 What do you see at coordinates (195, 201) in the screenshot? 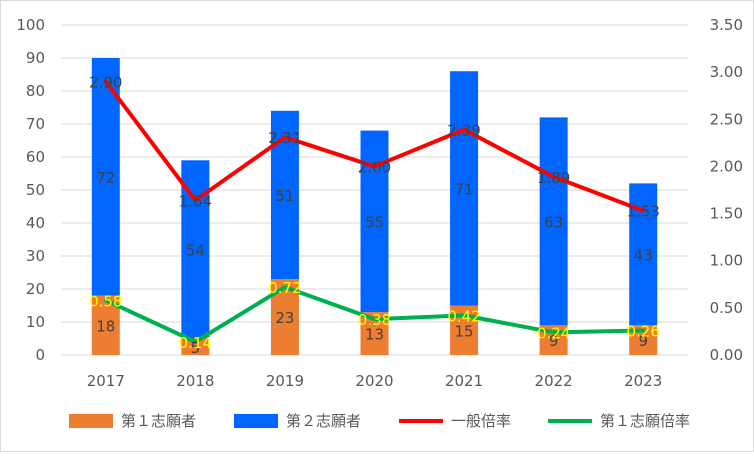
I see `line-data-label: 1.64` at bounding box center [195, 201].